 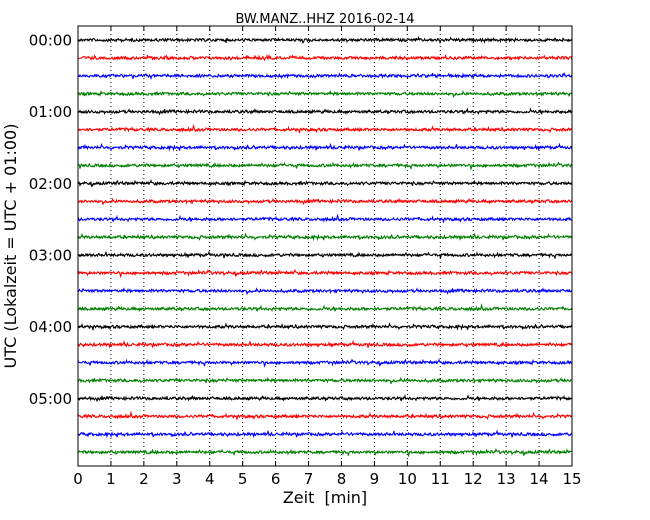 I want to click on x-tick-label: 10, so click(x=407, y=479).